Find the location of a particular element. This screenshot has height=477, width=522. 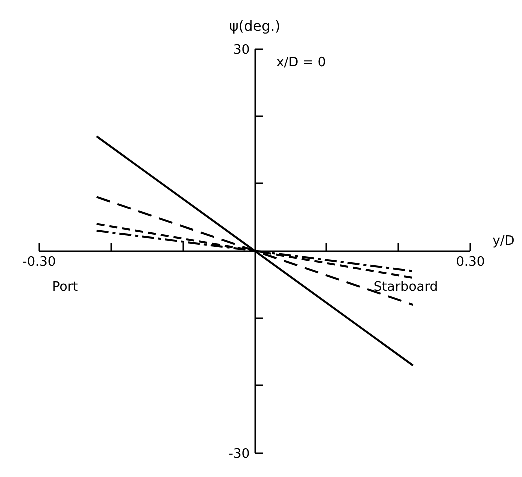

annotation: Port is located at coordinates (65, 288).